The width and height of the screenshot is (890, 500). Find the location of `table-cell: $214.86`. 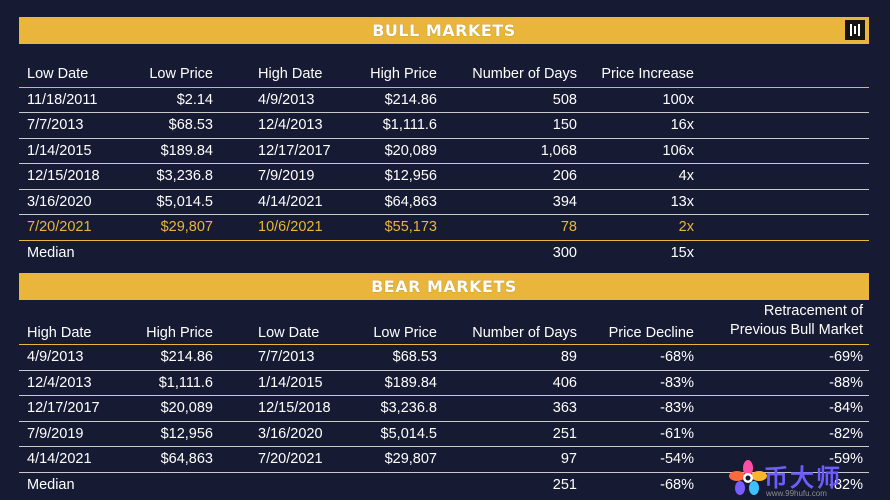

table-cell: $214.86 is located at coordinates (410, 99).